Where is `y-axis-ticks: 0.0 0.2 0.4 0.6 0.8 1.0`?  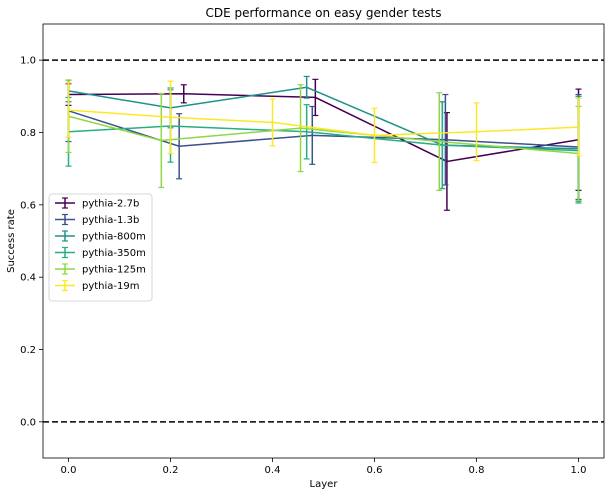
y-axis-ticks: 0.0 0.2 0.4 0.6 0.8 1.0 is located at coordinates (31, 242).